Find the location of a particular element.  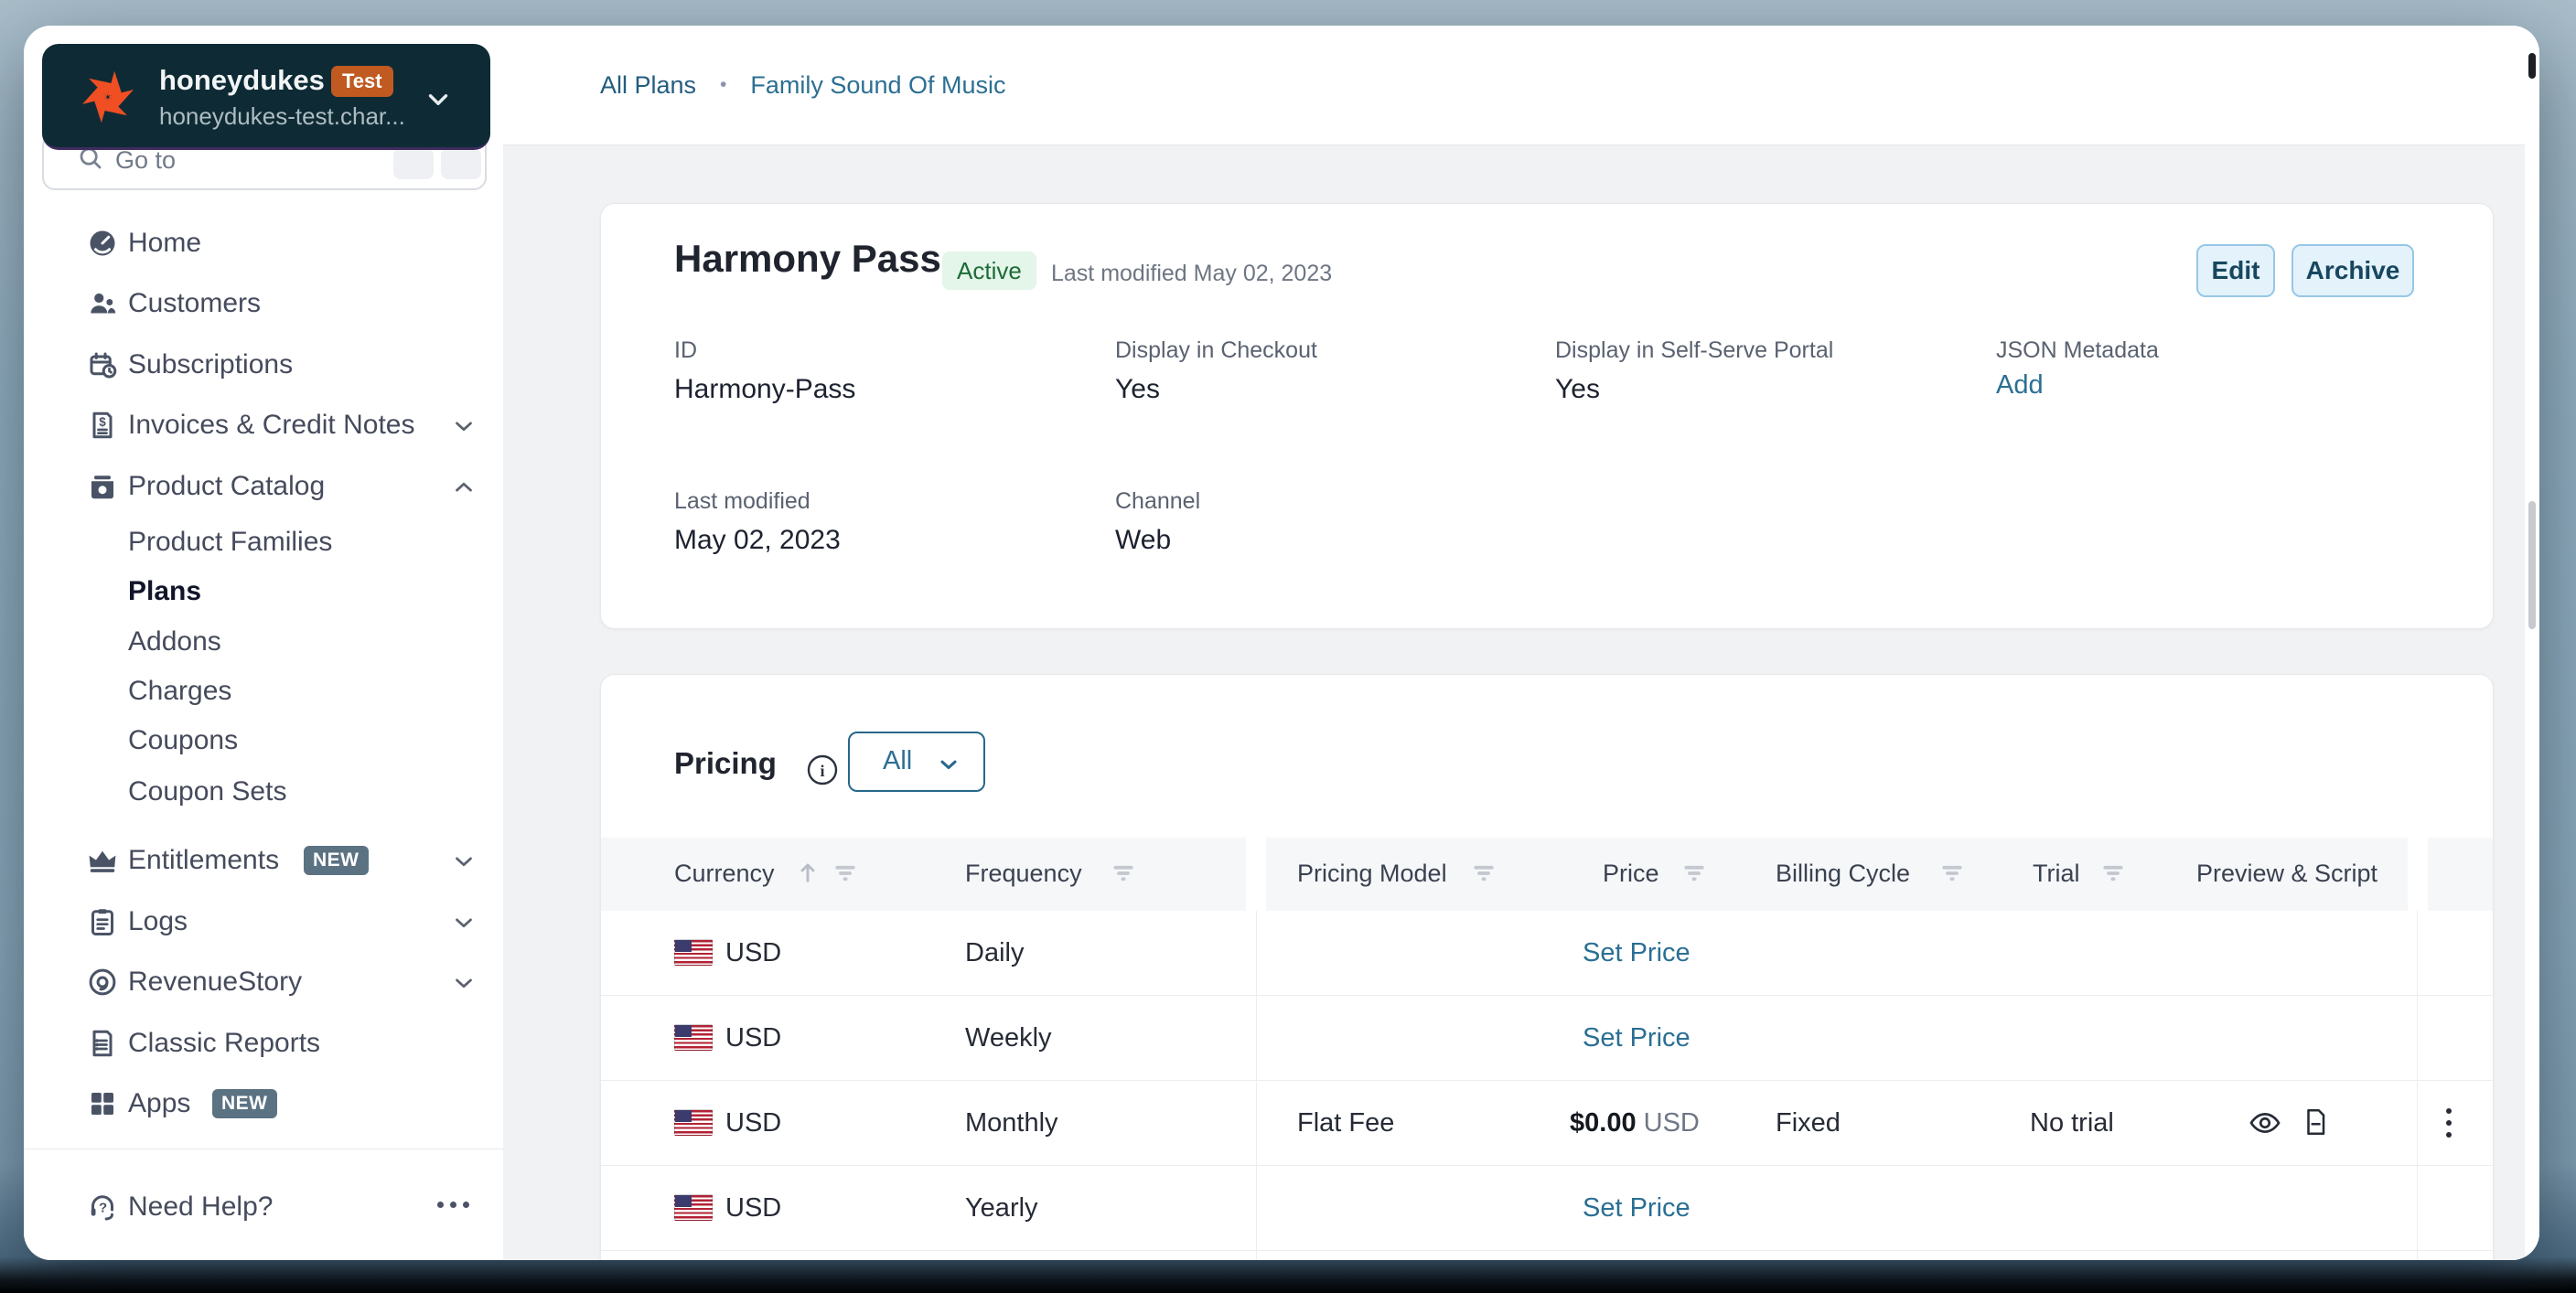

cell-frequency: Yearly is located at coordinates (1002, 1208).